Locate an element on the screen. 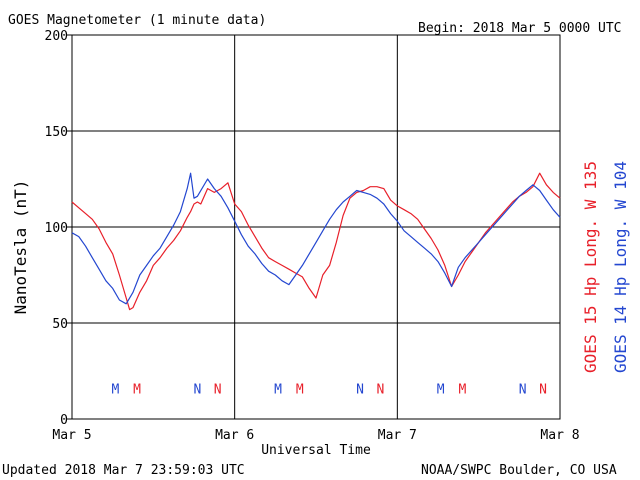 The image size is (640, 480). y-tick-label: 100 is located at coordinates (56, 228).